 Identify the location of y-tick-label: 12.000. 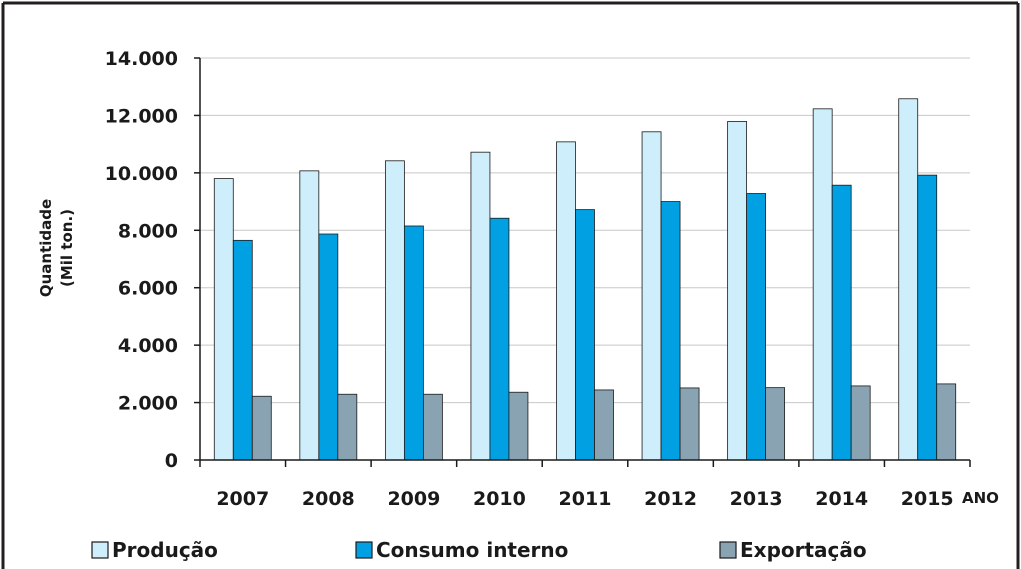
(141, 116).